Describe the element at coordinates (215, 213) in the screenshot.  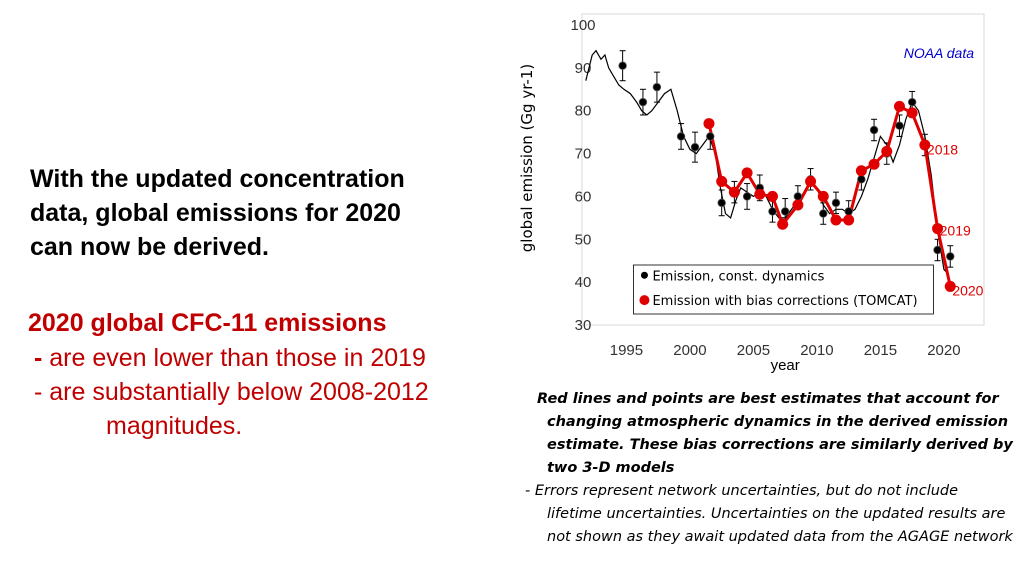
I see `lead-line-2: data, global emissions for 2020` at that location.